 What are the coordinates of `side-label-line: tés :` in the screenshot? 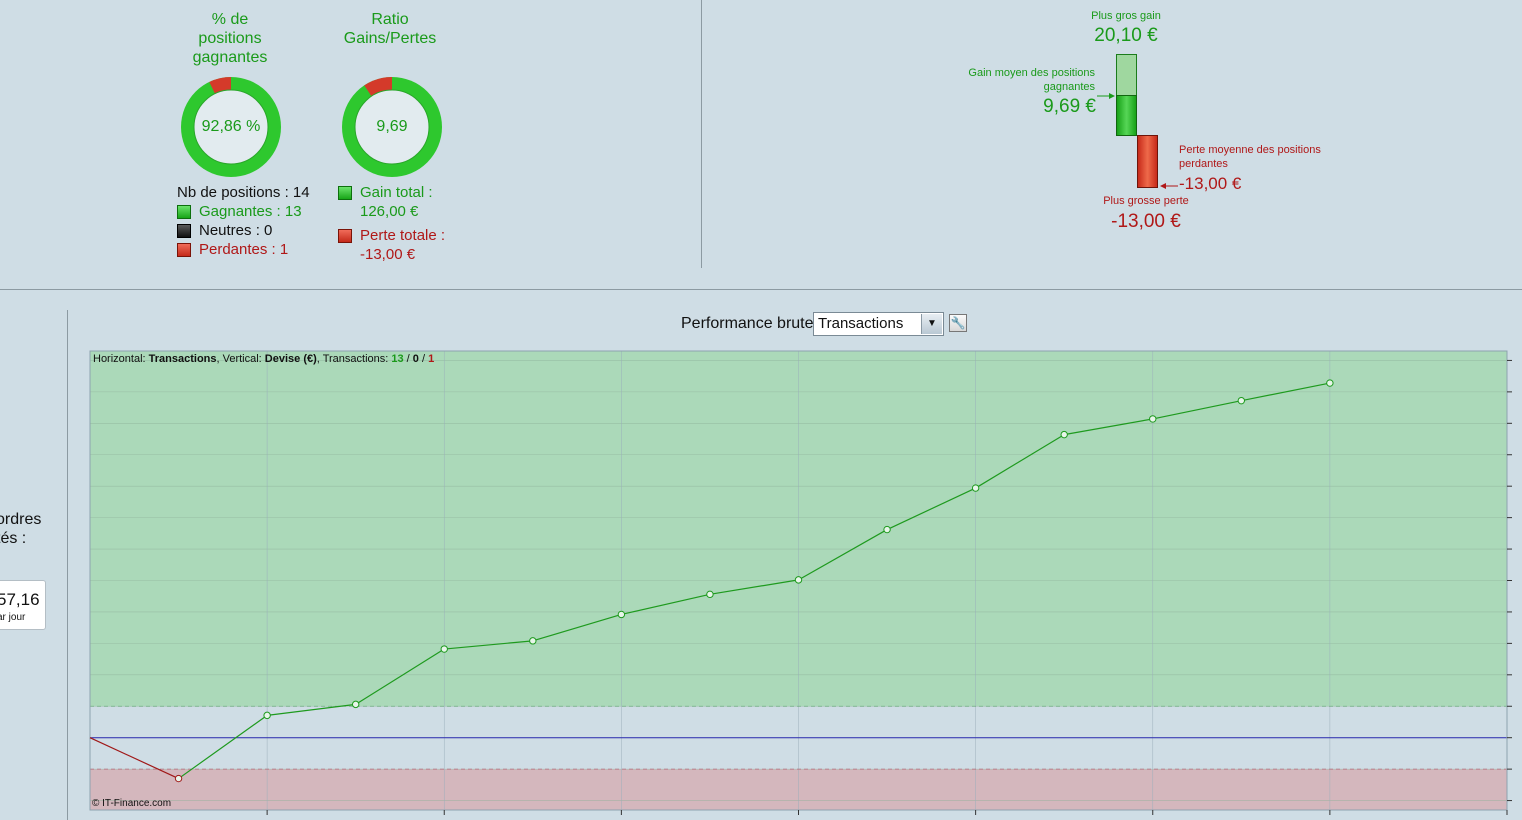 It's located at (13, 538).